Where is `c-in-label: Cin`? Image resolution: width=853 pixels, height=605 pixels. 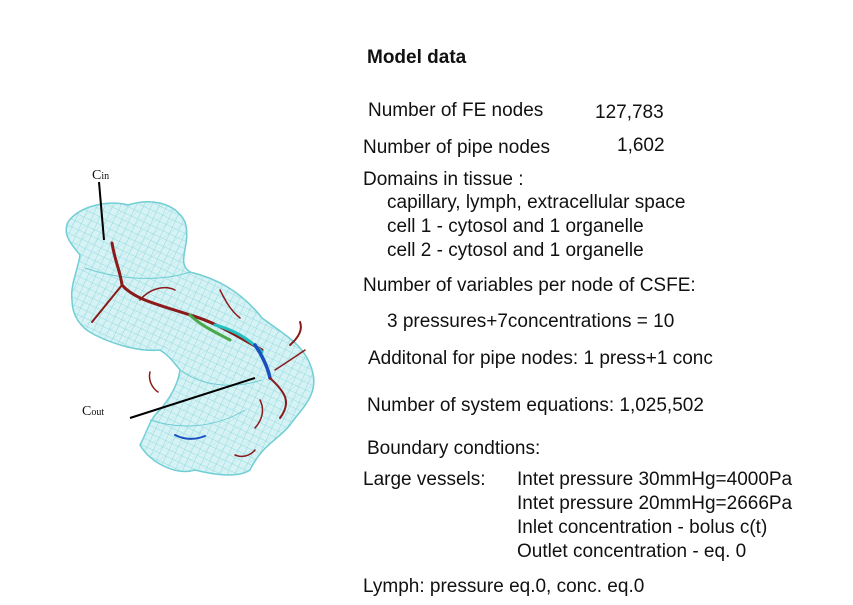 c-in-label: Cin is located at coordinates (100, 176).